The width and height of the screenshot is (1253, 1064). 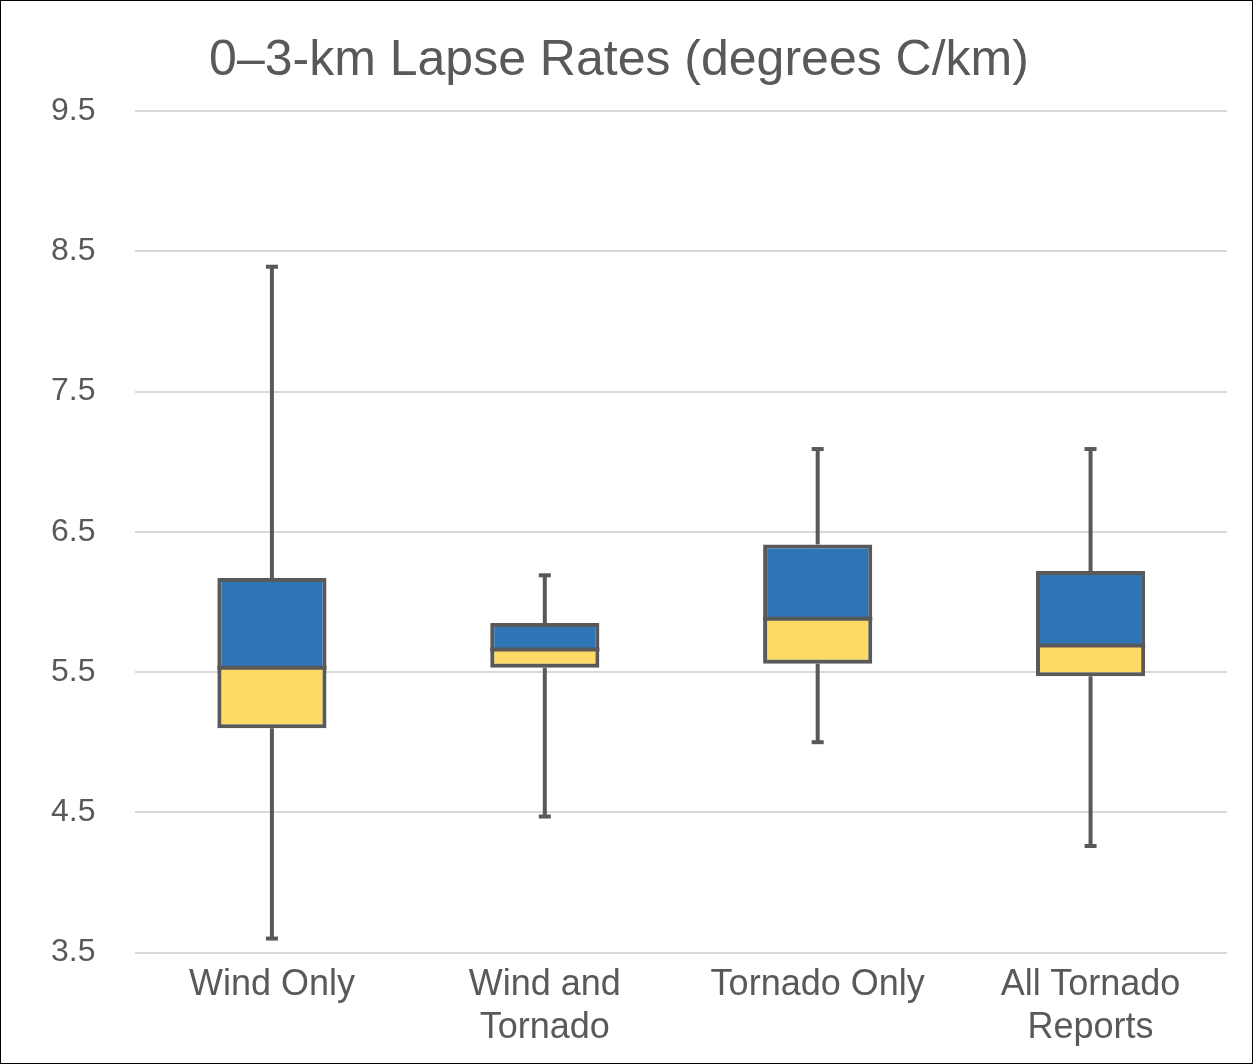 I want to click on y-tick-label: 3.5, so click(x=73, y=950).